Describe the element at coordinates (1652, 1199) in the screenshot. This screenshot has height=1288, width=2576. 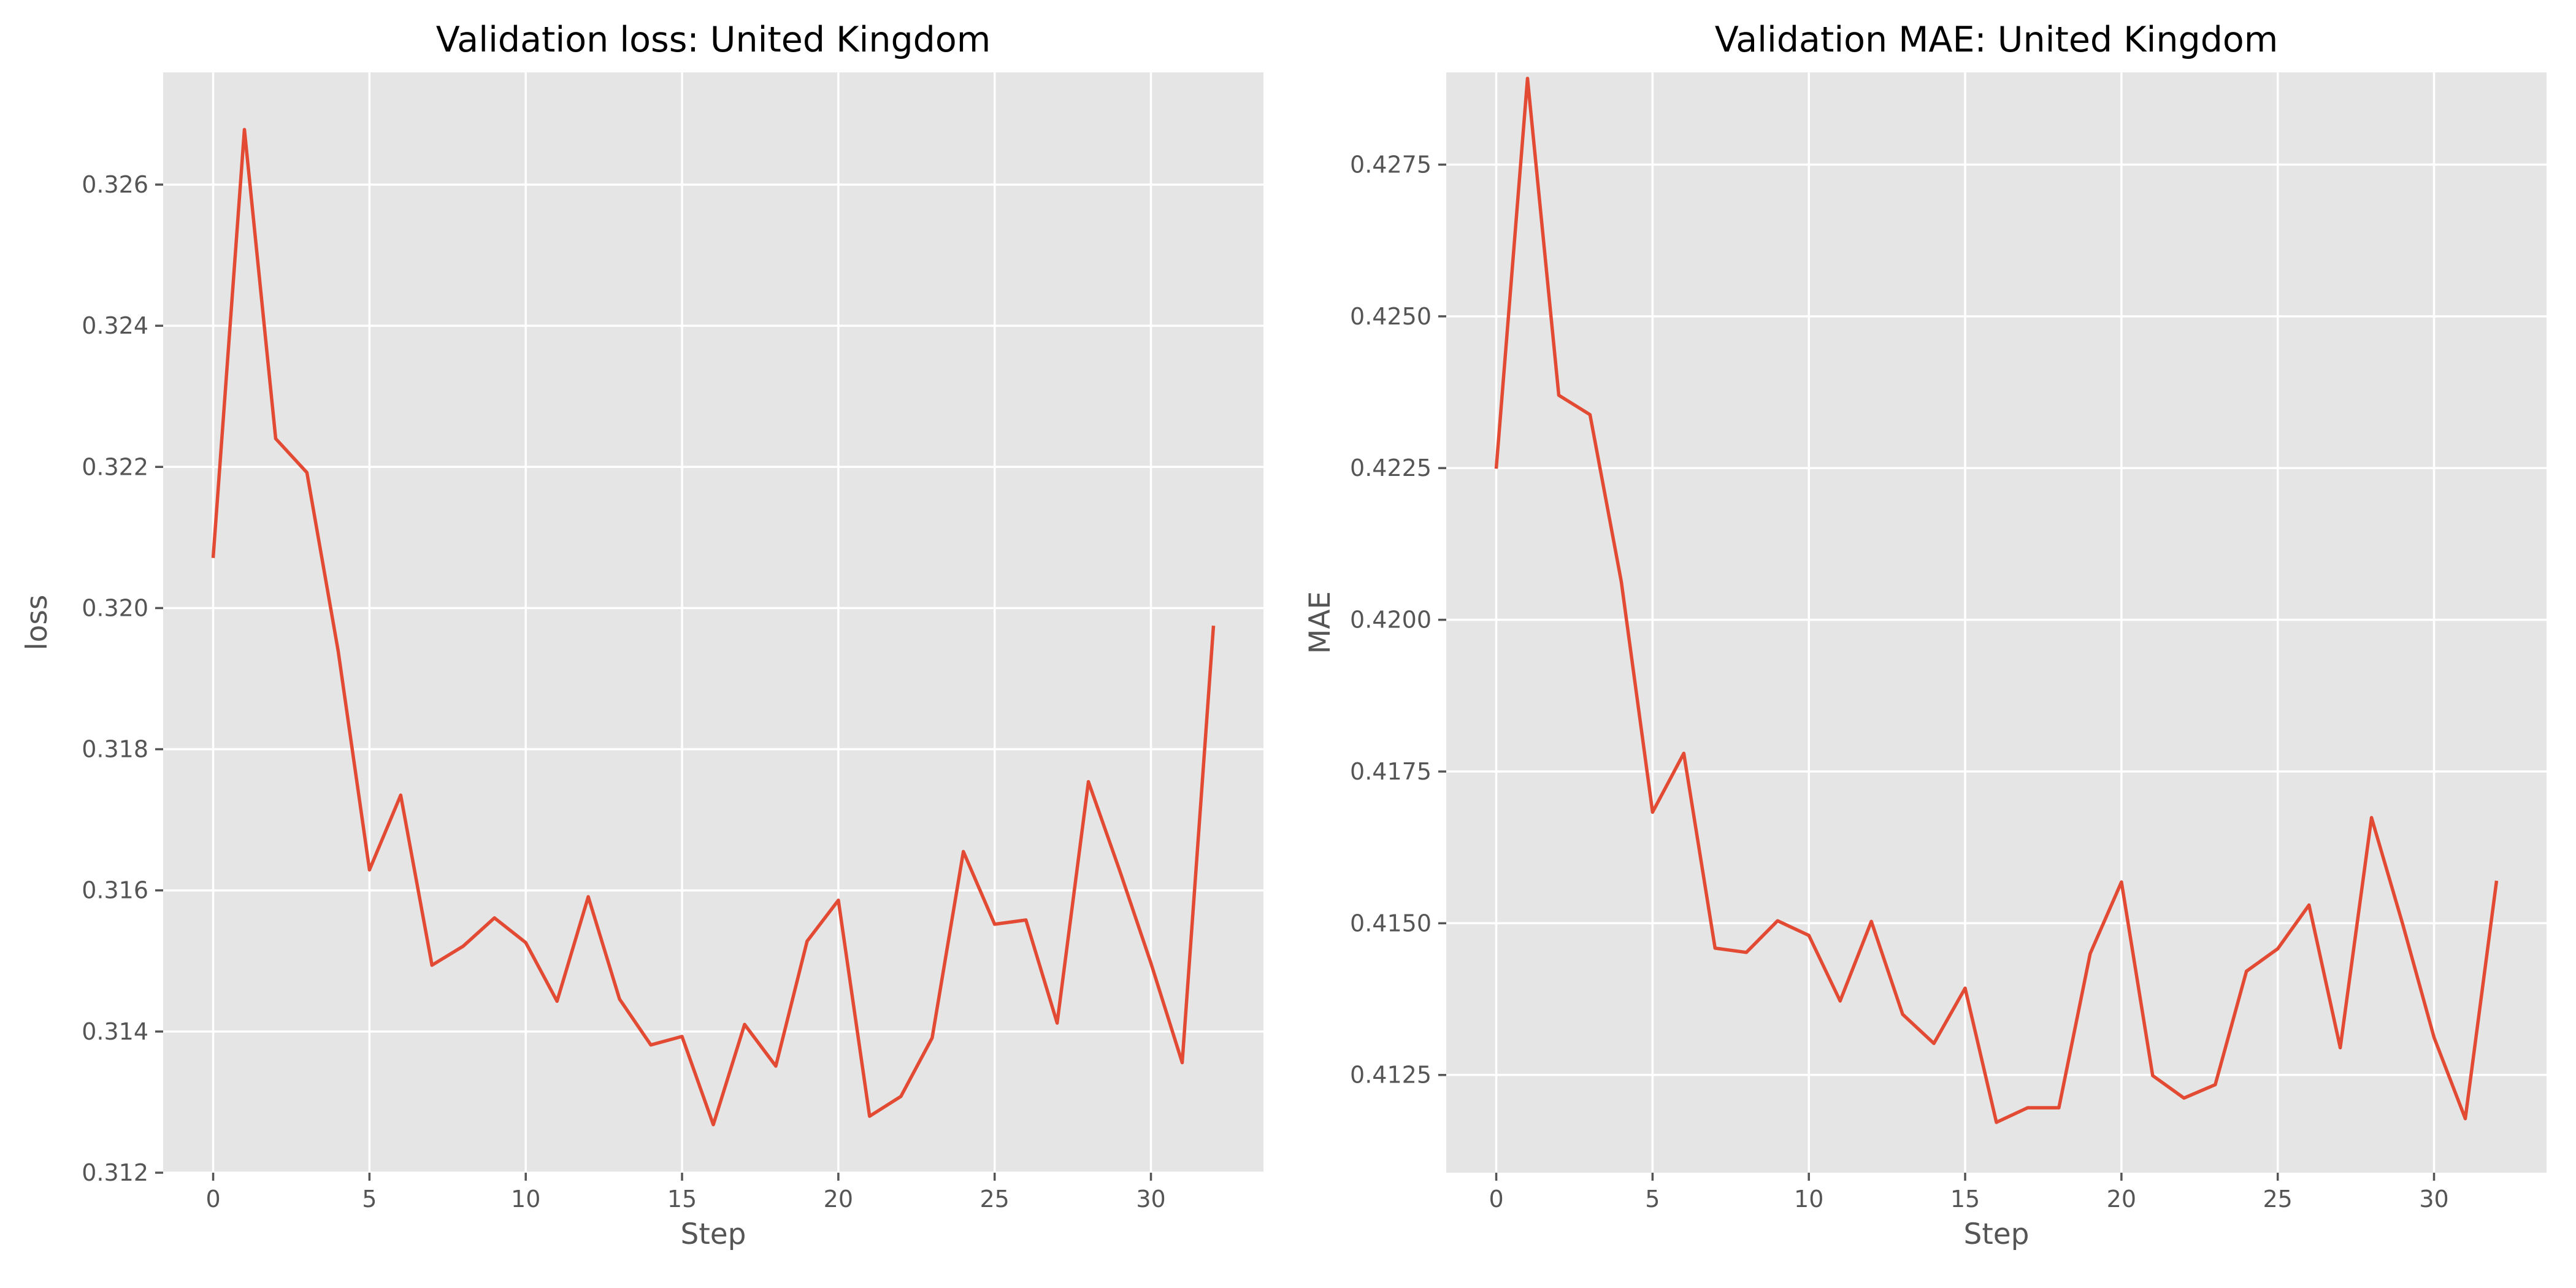
I see `mae-chart-x-tick-label: 5` at that location.